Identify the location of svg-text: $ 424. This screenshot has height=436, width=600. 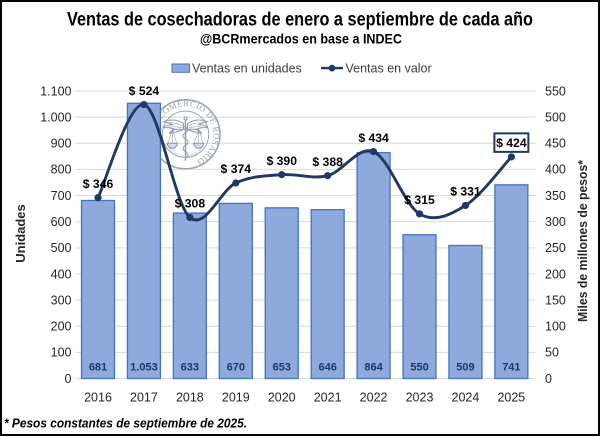
(511, 143).